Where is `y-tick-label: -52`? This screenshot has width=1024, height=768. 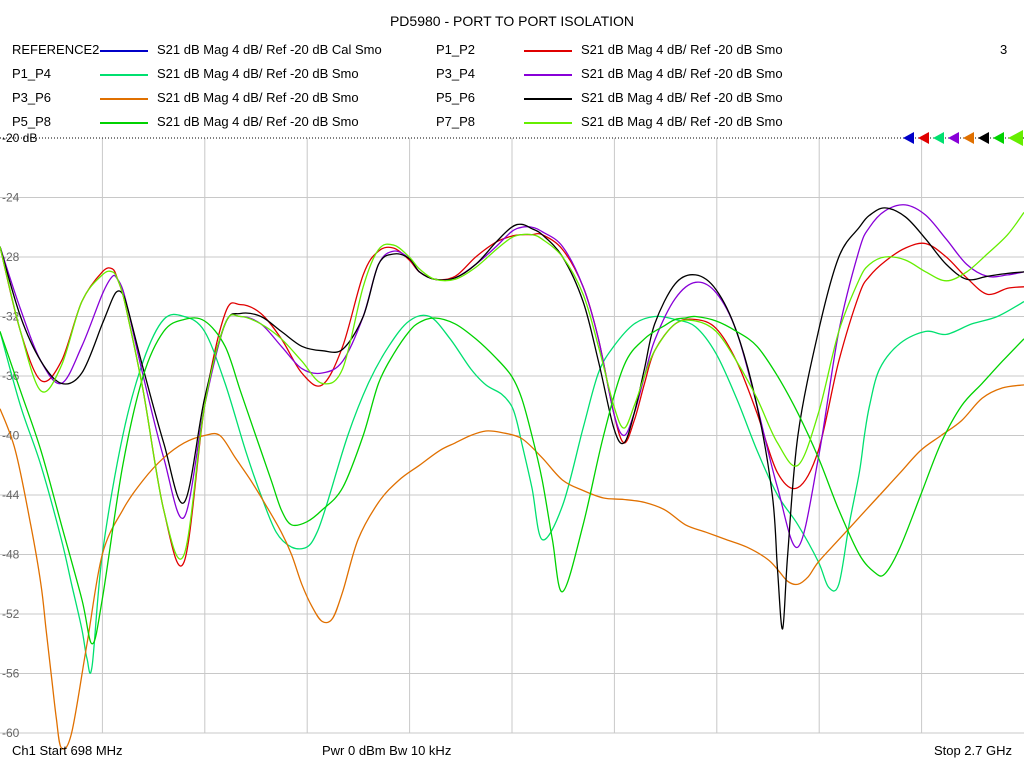 y-tick-label: -52 is located at coordinates (11, 614).